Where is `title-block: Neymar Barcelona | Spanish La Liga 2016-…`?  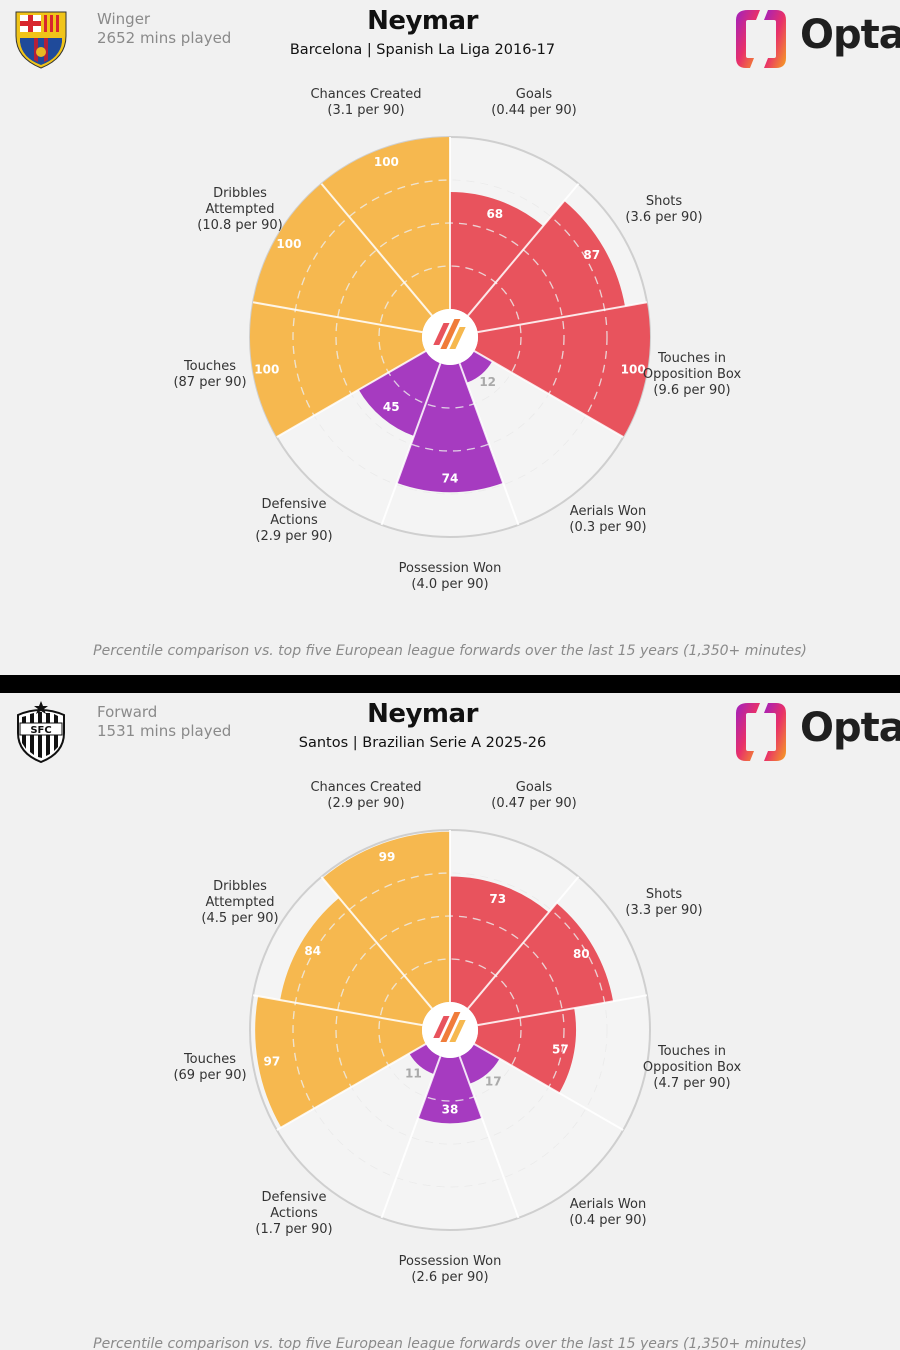 title-block: Neymar Barcelona | Spanish La Liga 2016-… is located at coordinates (422, 32).